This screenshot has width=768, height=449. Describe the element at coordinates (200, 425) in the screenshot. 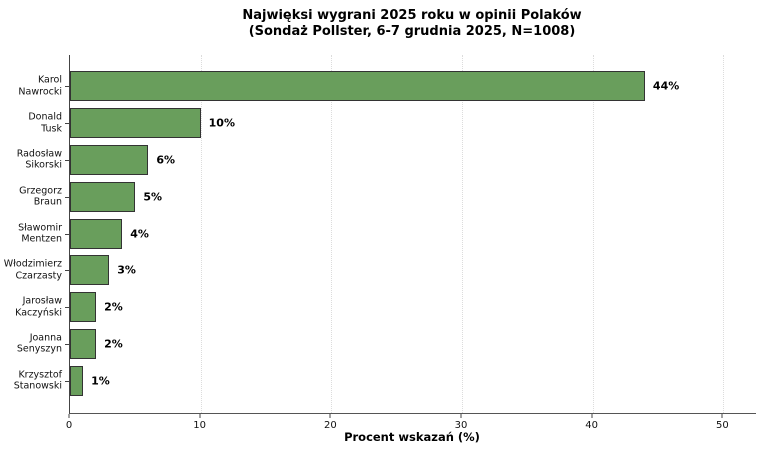

I see `x-tick-label: 10` at that location.